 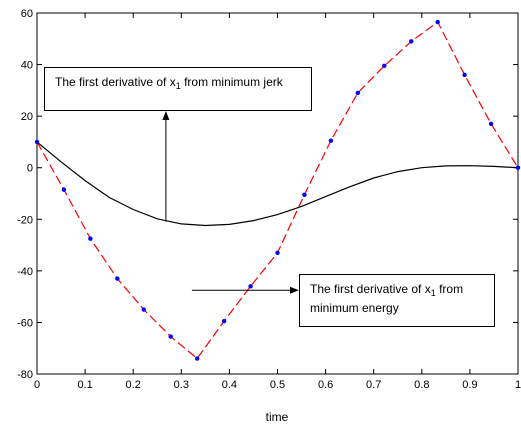 I want to click on y-tick-label: 40, so click(x=27, y=66).